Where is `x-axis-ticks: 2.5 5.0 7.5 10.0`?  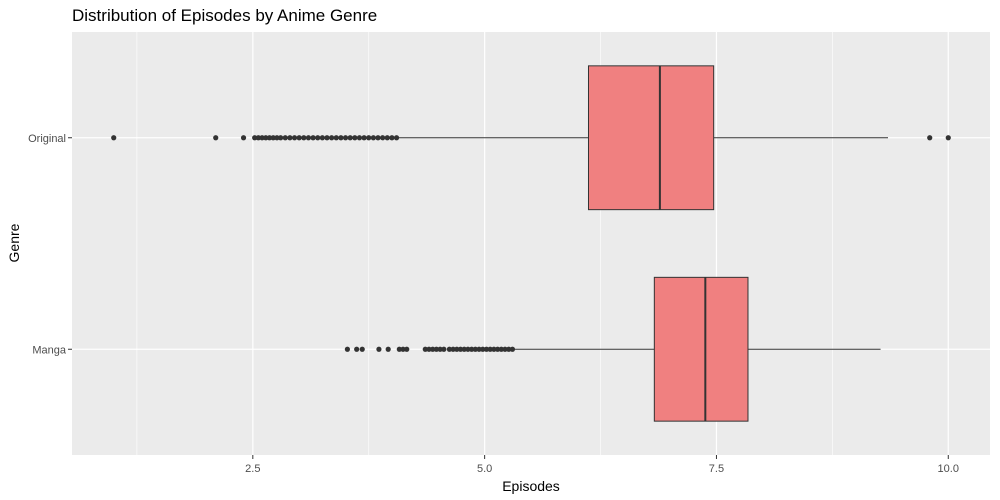
x-axis-ticks: 2.5 5.0 7.5 10.0 is located at coordinates (602, 465).